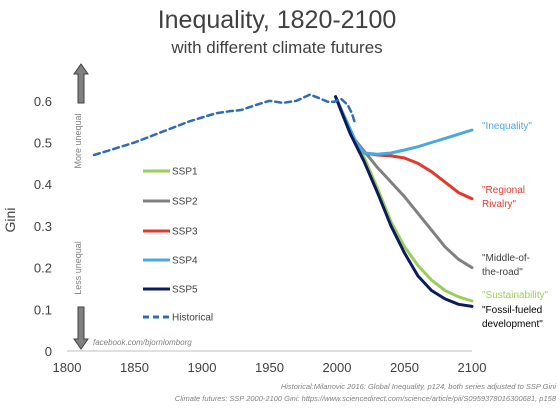 Image resolution: width=560 pixels, height=409 pixels. Describe the element at coordinates (81, 83) in the screenshot. I see `arrow-up-icon` at that location.